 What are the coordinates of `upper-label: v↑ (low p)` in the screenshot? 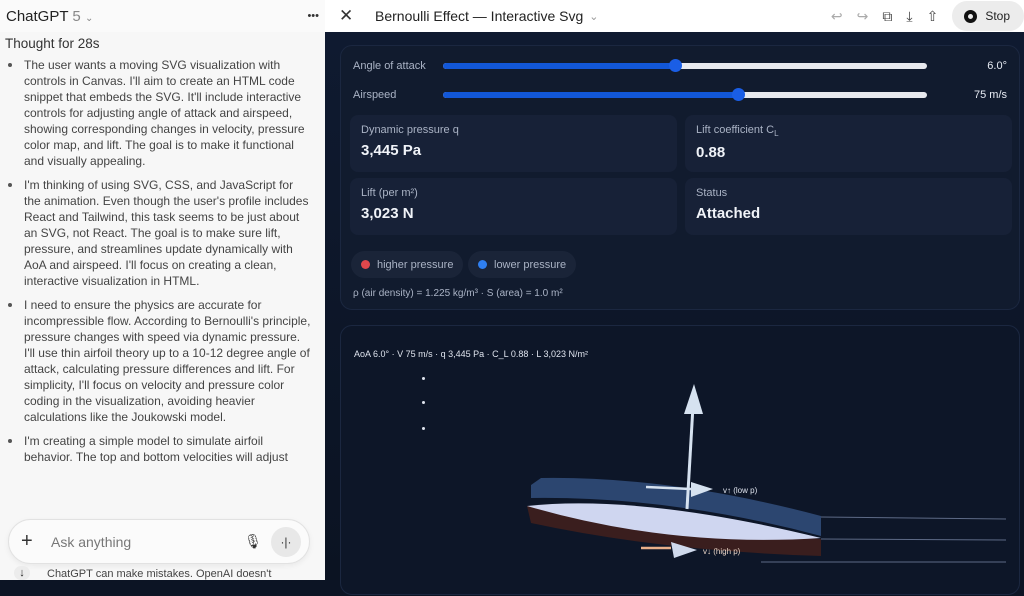 It's located at (740, 490).